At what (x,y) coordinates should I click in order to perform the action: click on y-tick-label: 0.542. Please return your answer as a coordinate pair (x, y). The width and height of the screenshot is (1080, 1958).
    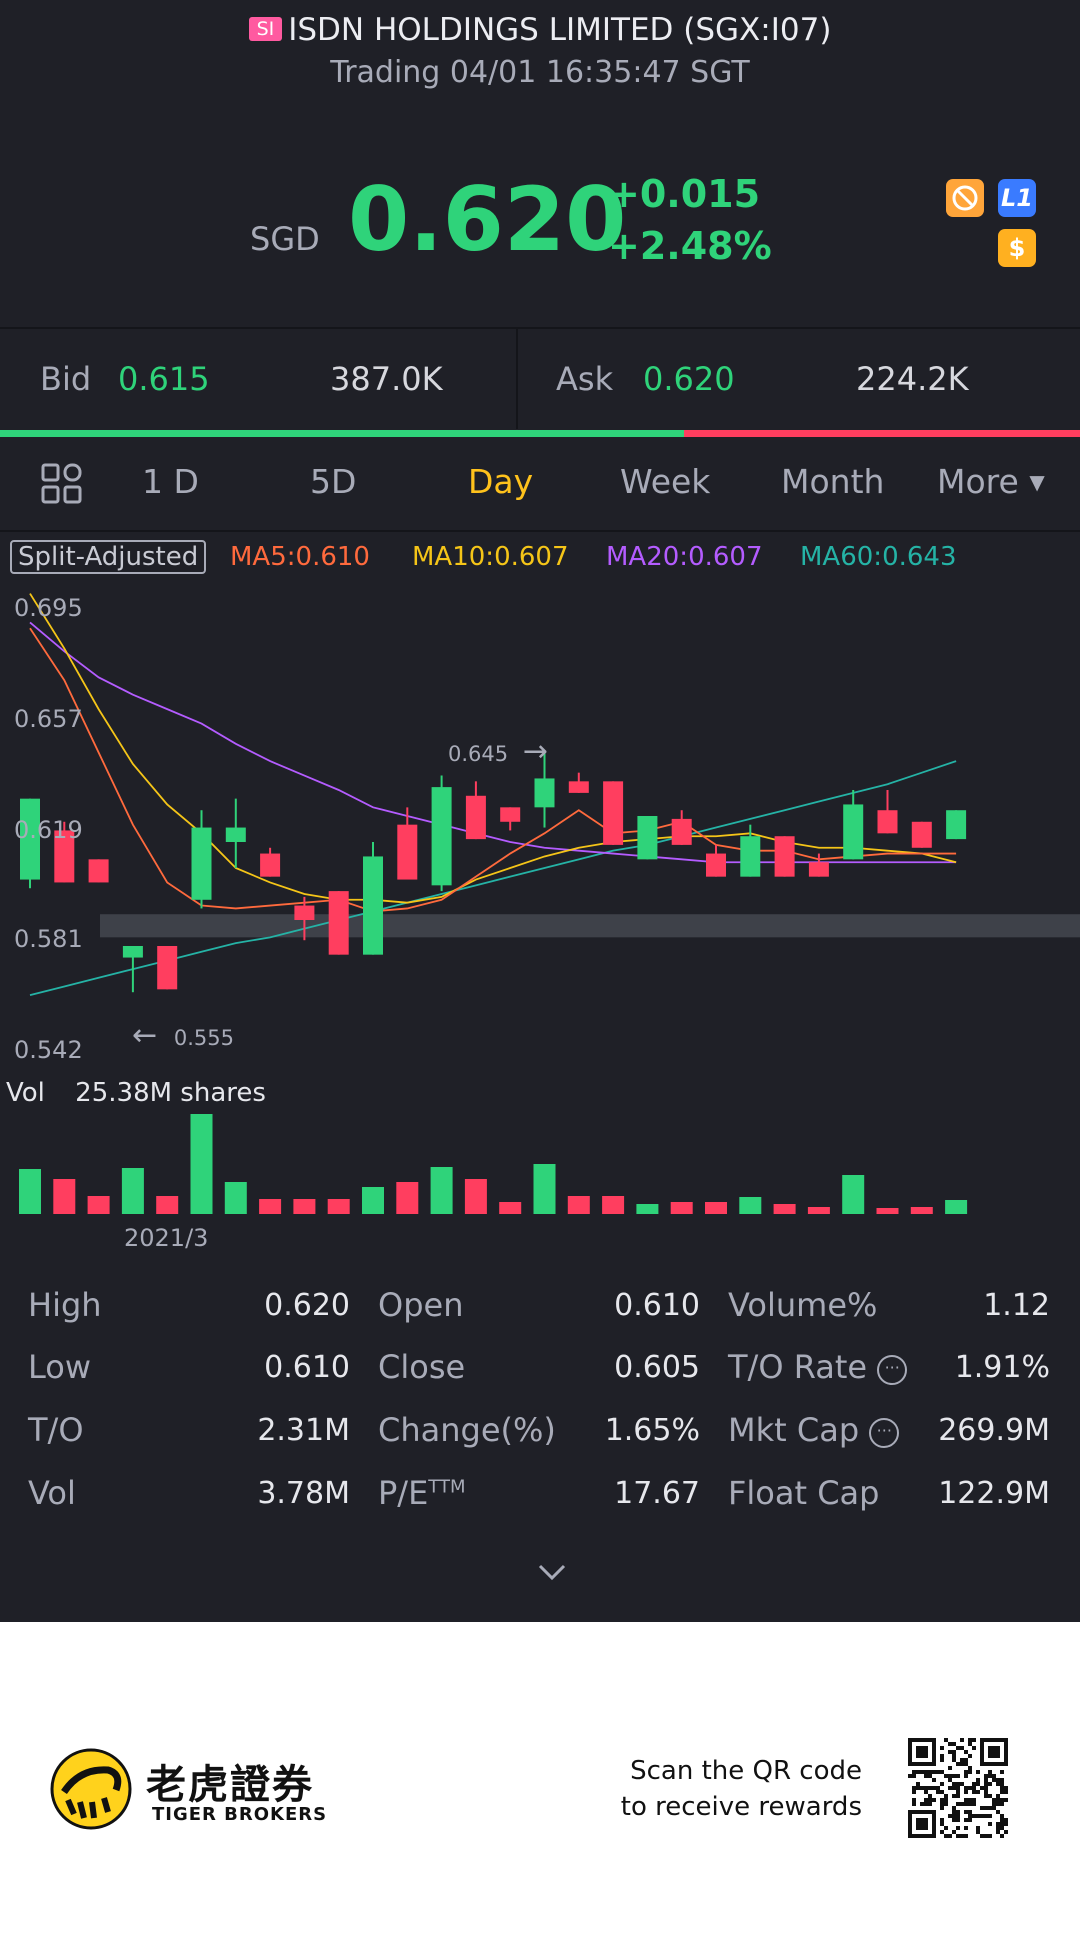
    Looking at the image, I should click on (48, 1050).